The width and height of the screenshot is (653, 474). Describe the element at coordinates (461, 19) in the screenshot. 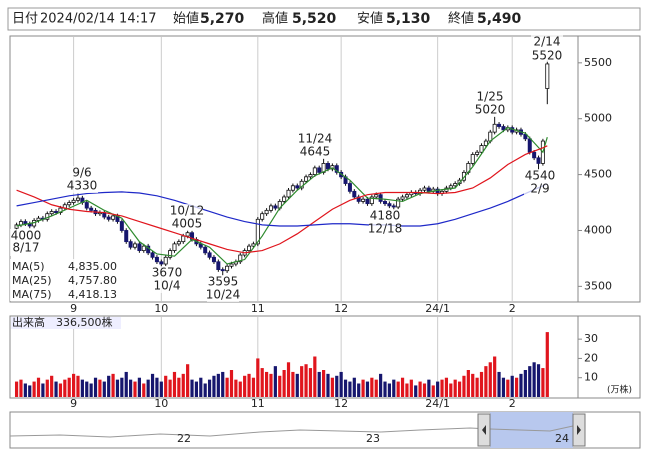

I see `field-label: 終値` at that location.